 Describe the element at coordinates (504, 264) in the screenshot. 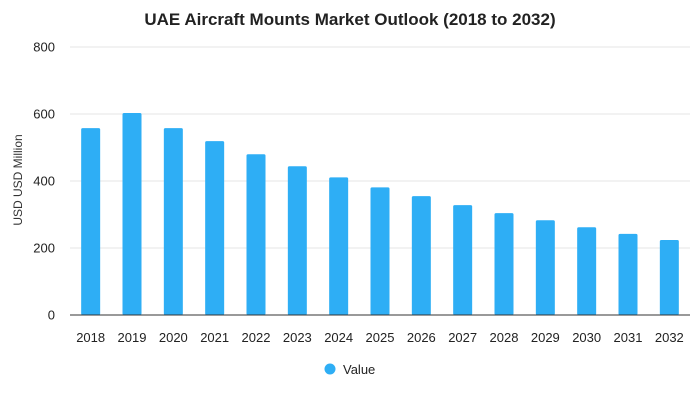

I see `bar-2028` at that location.